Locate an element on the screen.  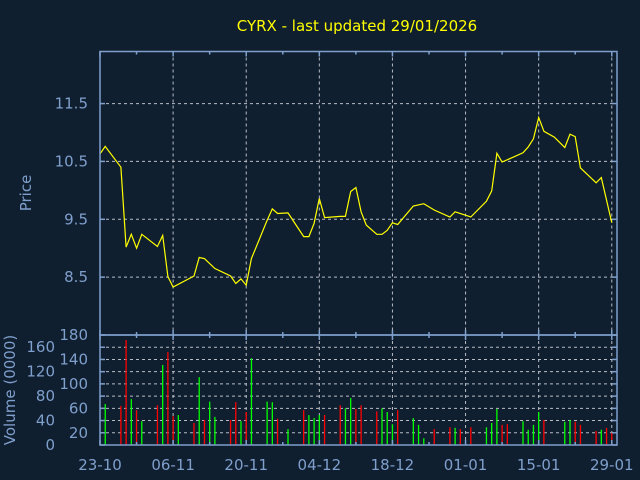
price-axis-label: Price is located at coordinates (26, 193).